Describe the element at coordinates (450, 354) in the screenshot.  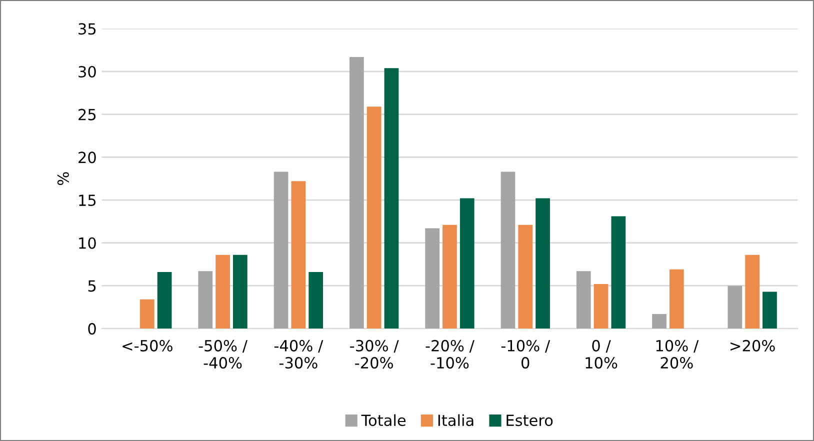
I see `x-tick-label: -20% / -10%` at that location.